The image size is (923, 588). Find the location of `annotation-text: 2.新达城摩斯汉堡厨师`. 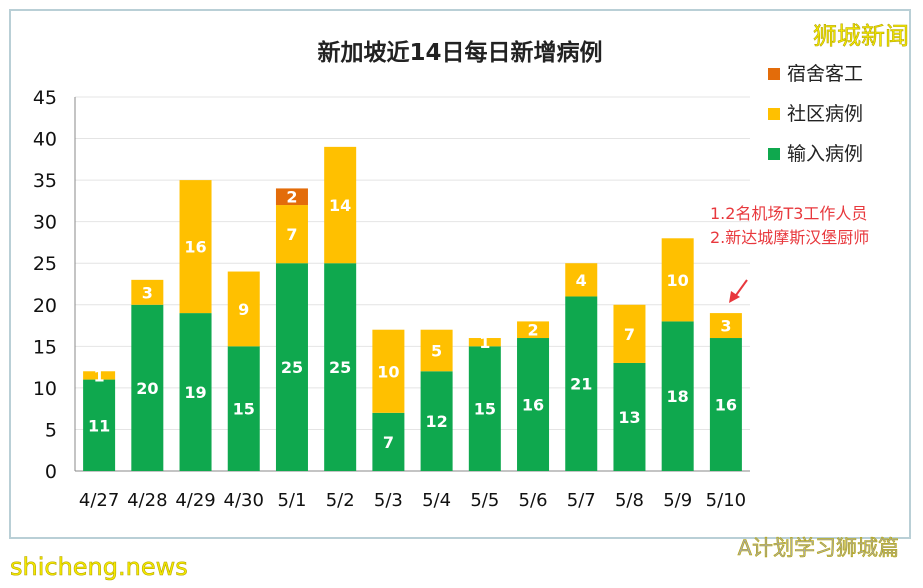

annotation-text: 2.新达城摩斯汉堡厨师 is located at coordinates (789, 237).